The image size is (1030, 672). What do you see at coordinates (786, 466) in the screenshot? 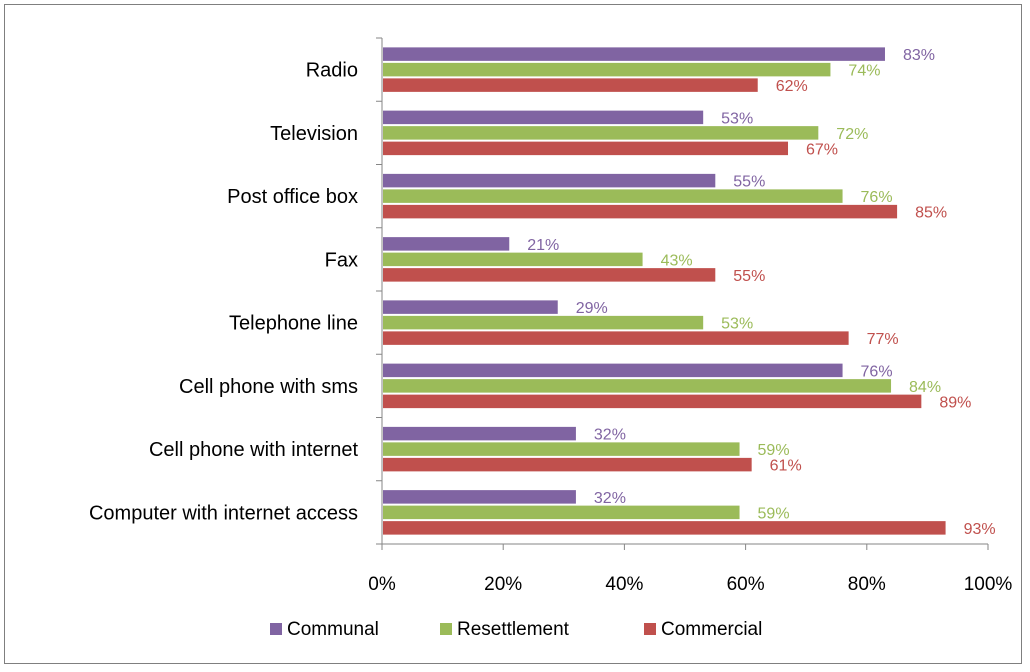
I see `data-label: 61%` at bounding box center [786, 466].